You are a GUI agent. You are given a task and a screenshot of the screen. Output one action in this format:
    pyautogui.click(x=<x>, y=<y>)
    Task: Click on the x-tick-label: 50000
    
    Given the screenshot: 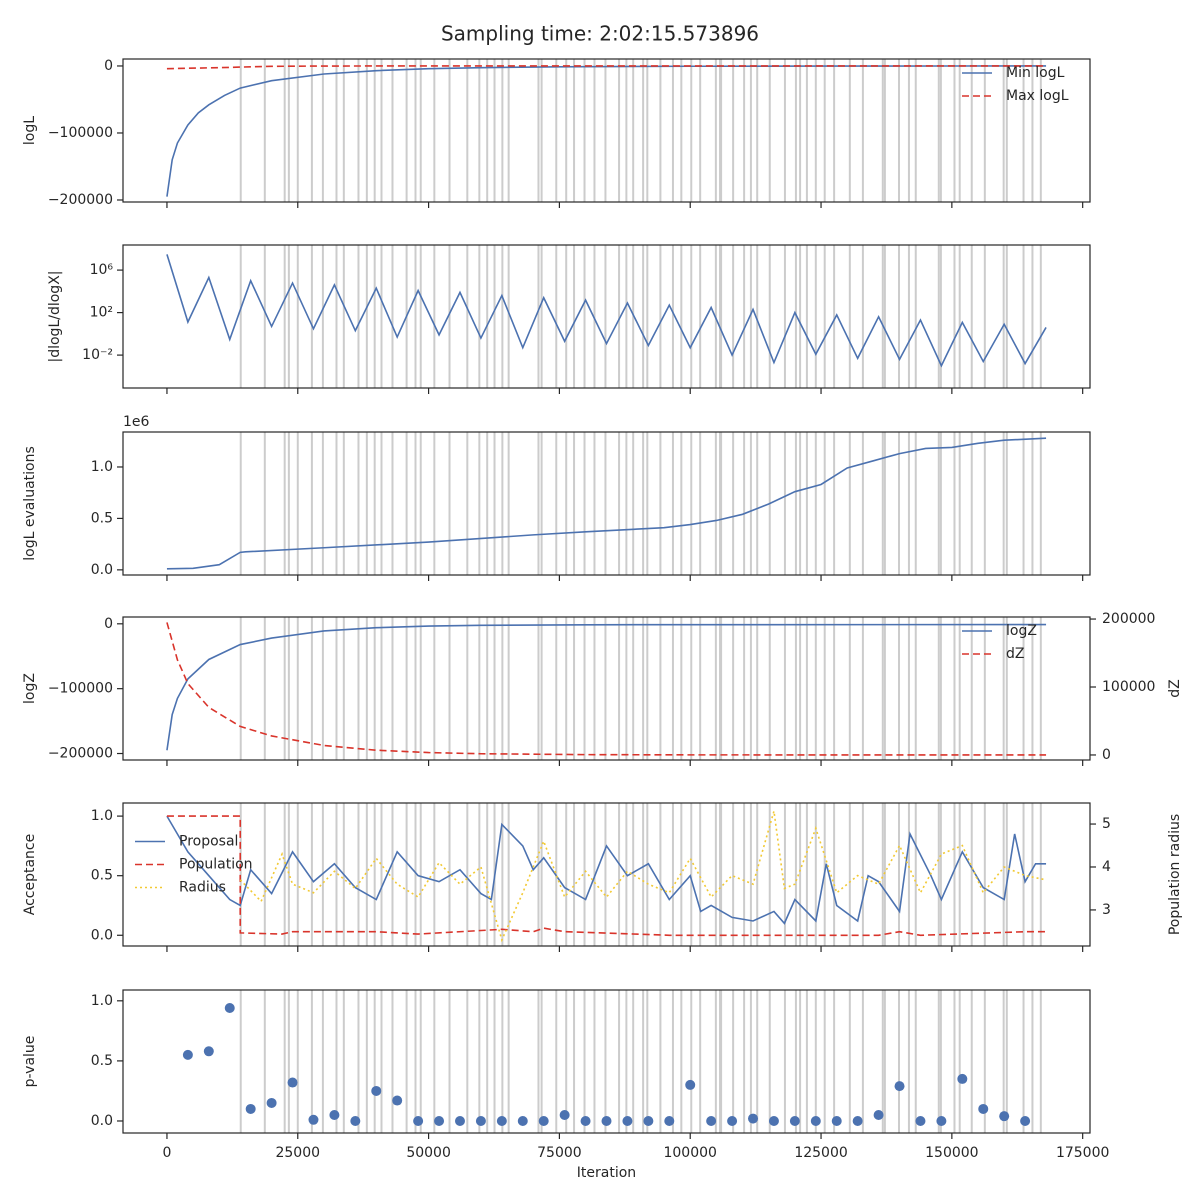 What is the action you would take?
    pyautogui.click(x=428, y=1153)
    